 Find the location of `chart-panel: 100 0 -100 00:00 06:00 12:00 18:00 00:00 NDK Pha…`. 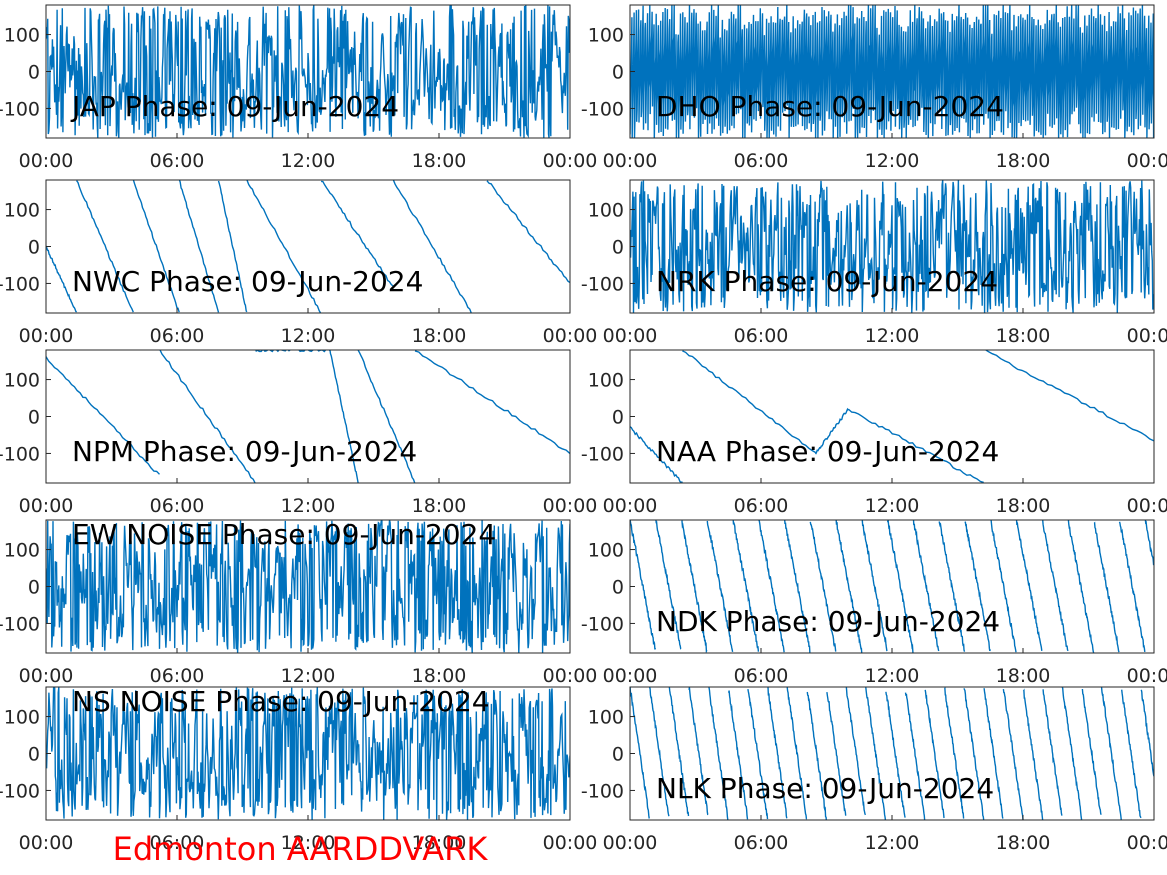

chart-panel: 100 0 -100 00:00 06:00 12:00 18:00 00:00 NDK Pha… is located at coordinates (874, 603).